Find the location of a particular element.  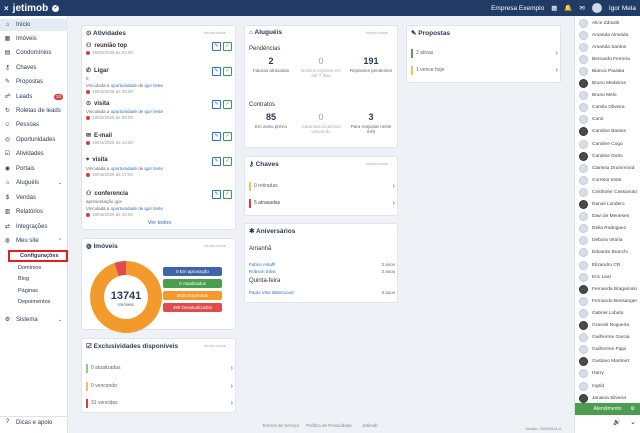

sidebar-subitem-paginas: Páginas is located at coordinates (28, 291).